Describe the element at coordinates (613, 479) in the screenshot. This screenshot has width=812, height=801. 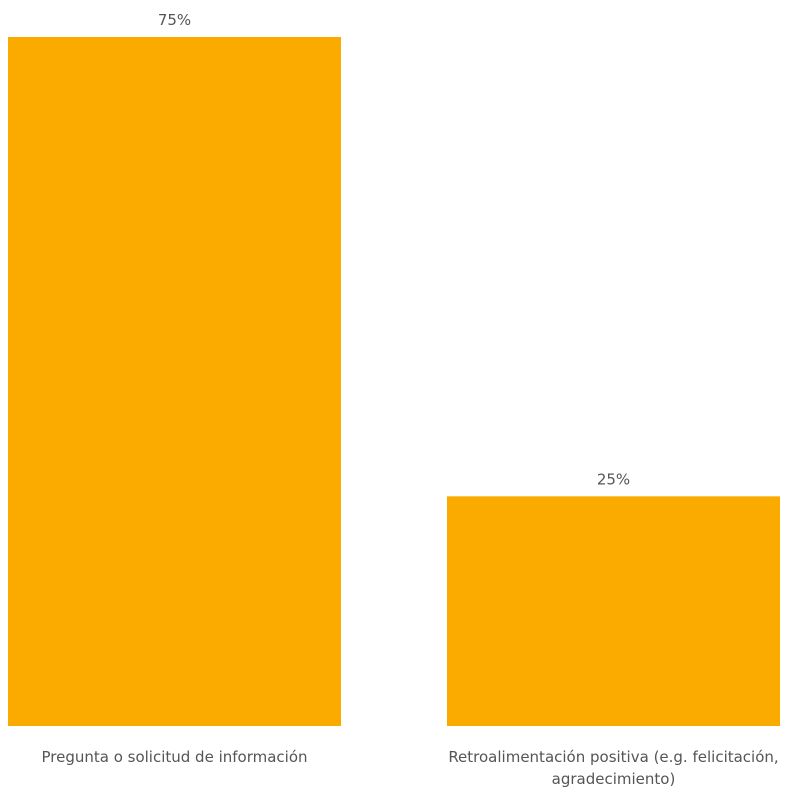
I see `data-label-1: 25%` at that location.